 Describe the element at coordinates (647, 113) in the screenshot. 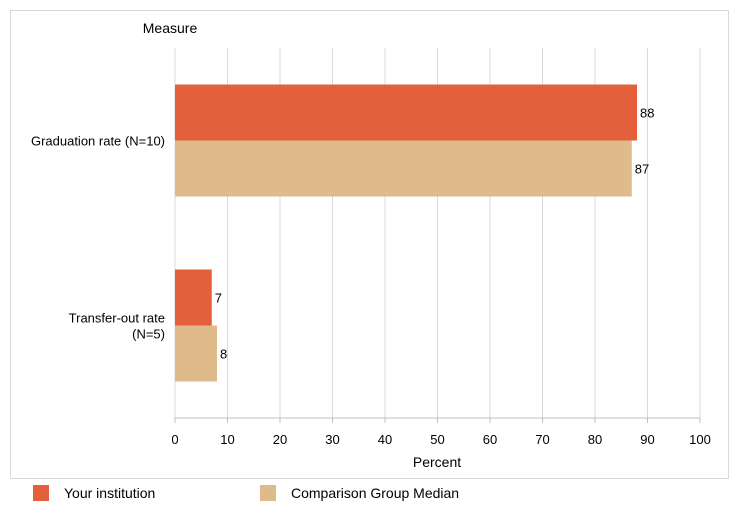

I see `data-label: 88` at that location.